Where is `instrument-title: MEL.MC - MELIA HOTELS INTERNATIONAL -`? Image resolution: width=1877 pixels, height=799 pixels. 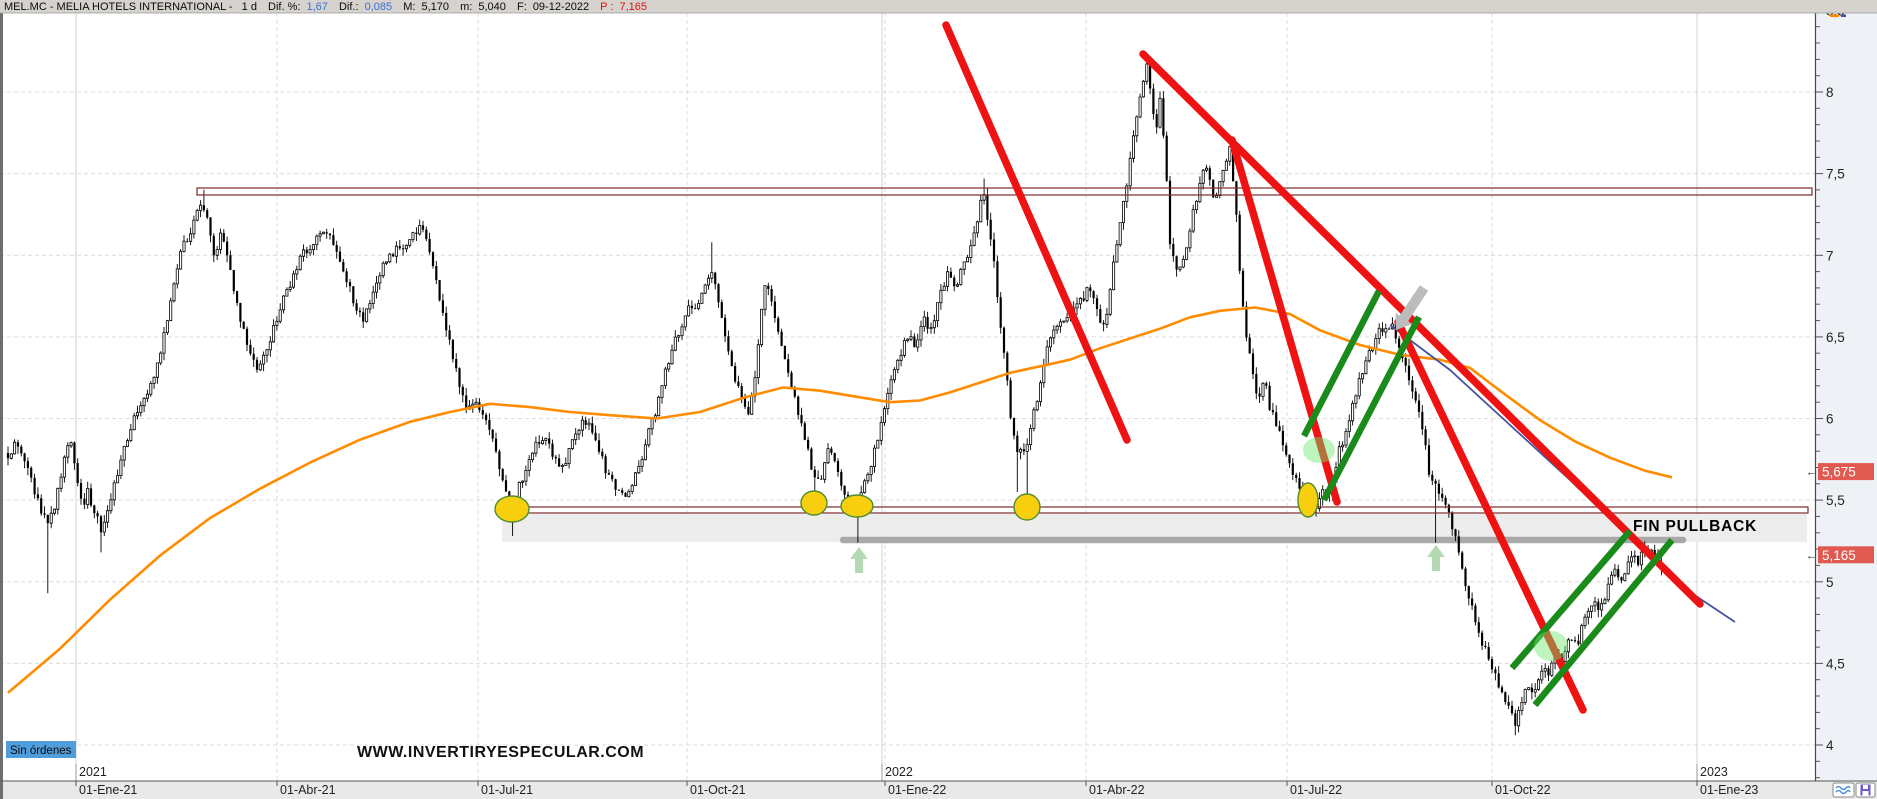 instrument-title: MEL.MC - MELIA HOTELS INTERNATIONAL - is located at coordinates (118, 7).